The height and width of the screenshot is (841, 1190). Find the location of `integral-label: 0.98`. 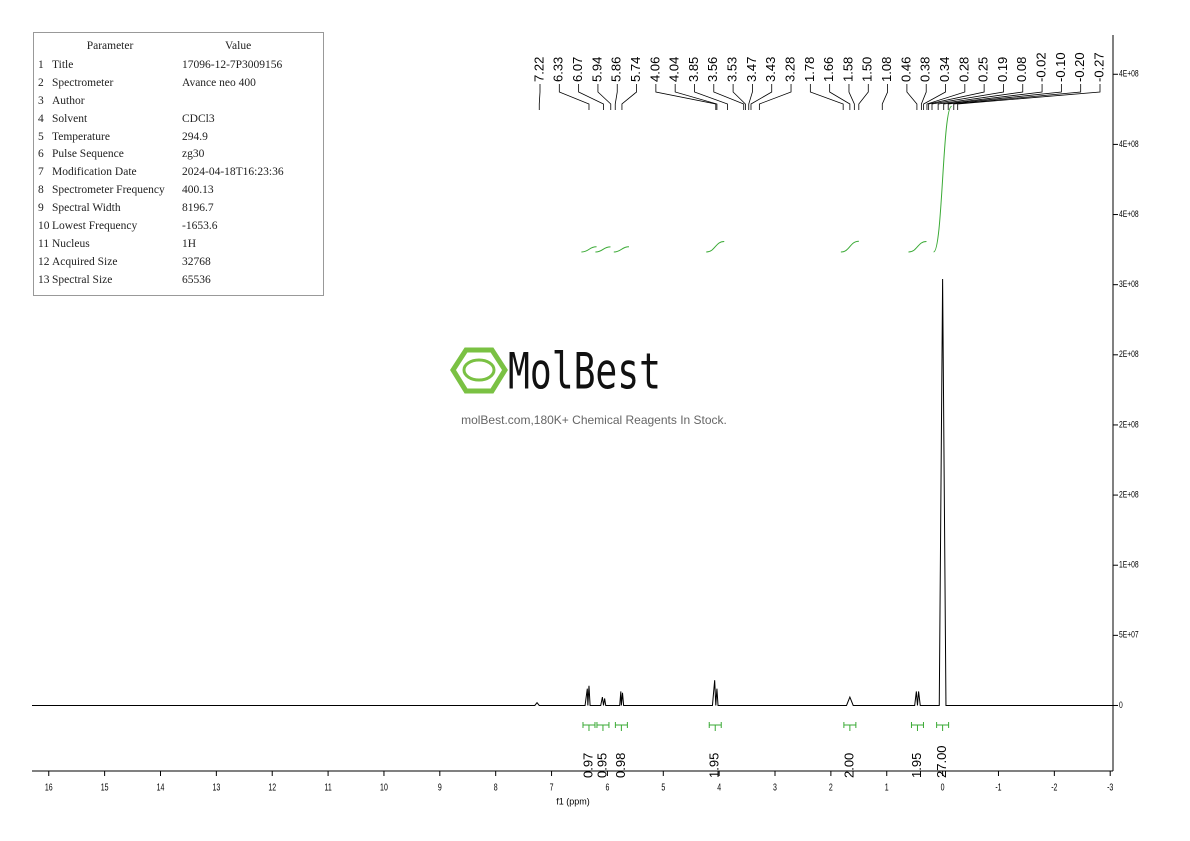

integral-label: 0.98 is located at coordinates (620, 765).